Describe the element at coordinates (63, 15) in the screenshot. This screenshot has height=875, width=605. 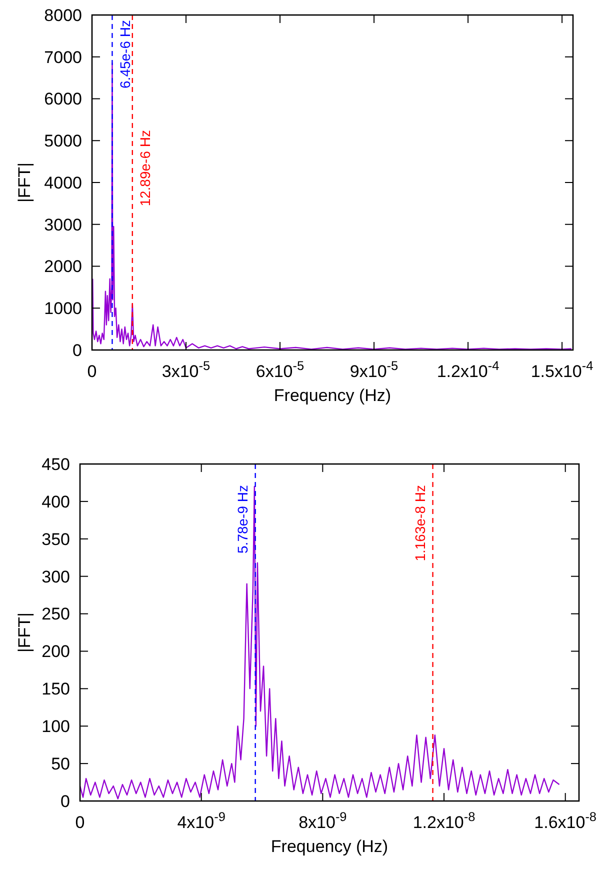
I see `y-tick-label: 8000` at that location.